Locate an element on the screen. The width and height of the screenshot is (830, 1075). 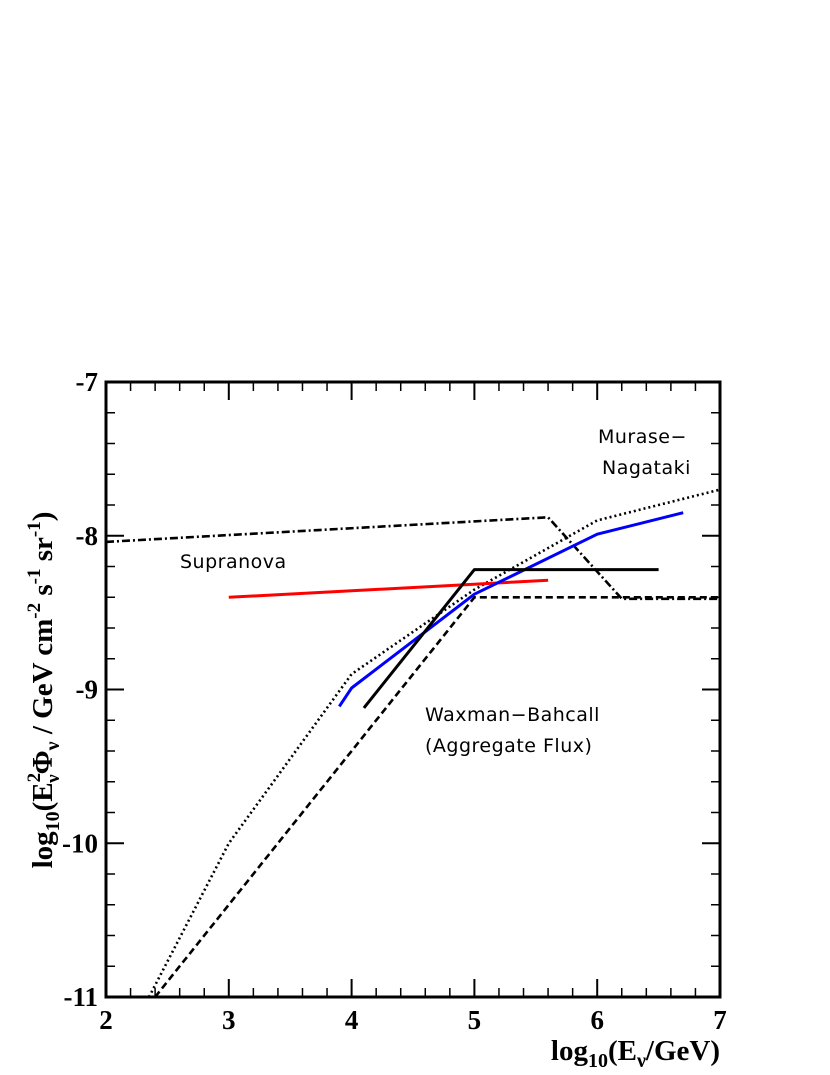
annotation-nagataki: Nagataki is located at coordinates (646, 468).